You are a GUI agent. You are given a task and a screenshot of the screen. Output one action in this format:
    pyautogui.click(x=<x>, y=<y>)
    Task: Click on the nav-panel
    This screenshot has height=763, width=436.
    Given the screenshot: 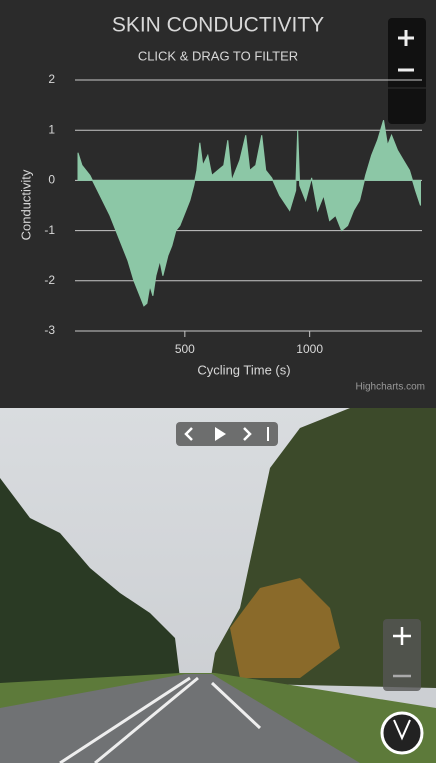 What is the action you would take?
    pyautogui.click(x=227, y=434)
    